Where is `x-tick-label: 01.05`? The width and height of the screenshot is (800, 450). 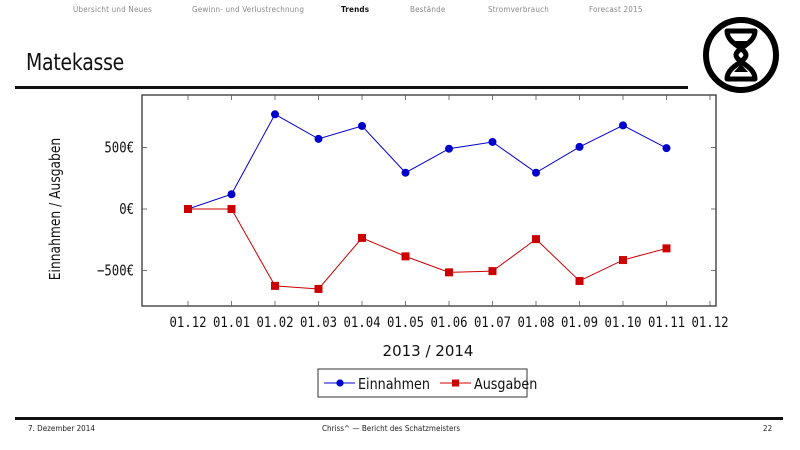 x-tick-label: 01.05 is located at coordinates (405, 323).